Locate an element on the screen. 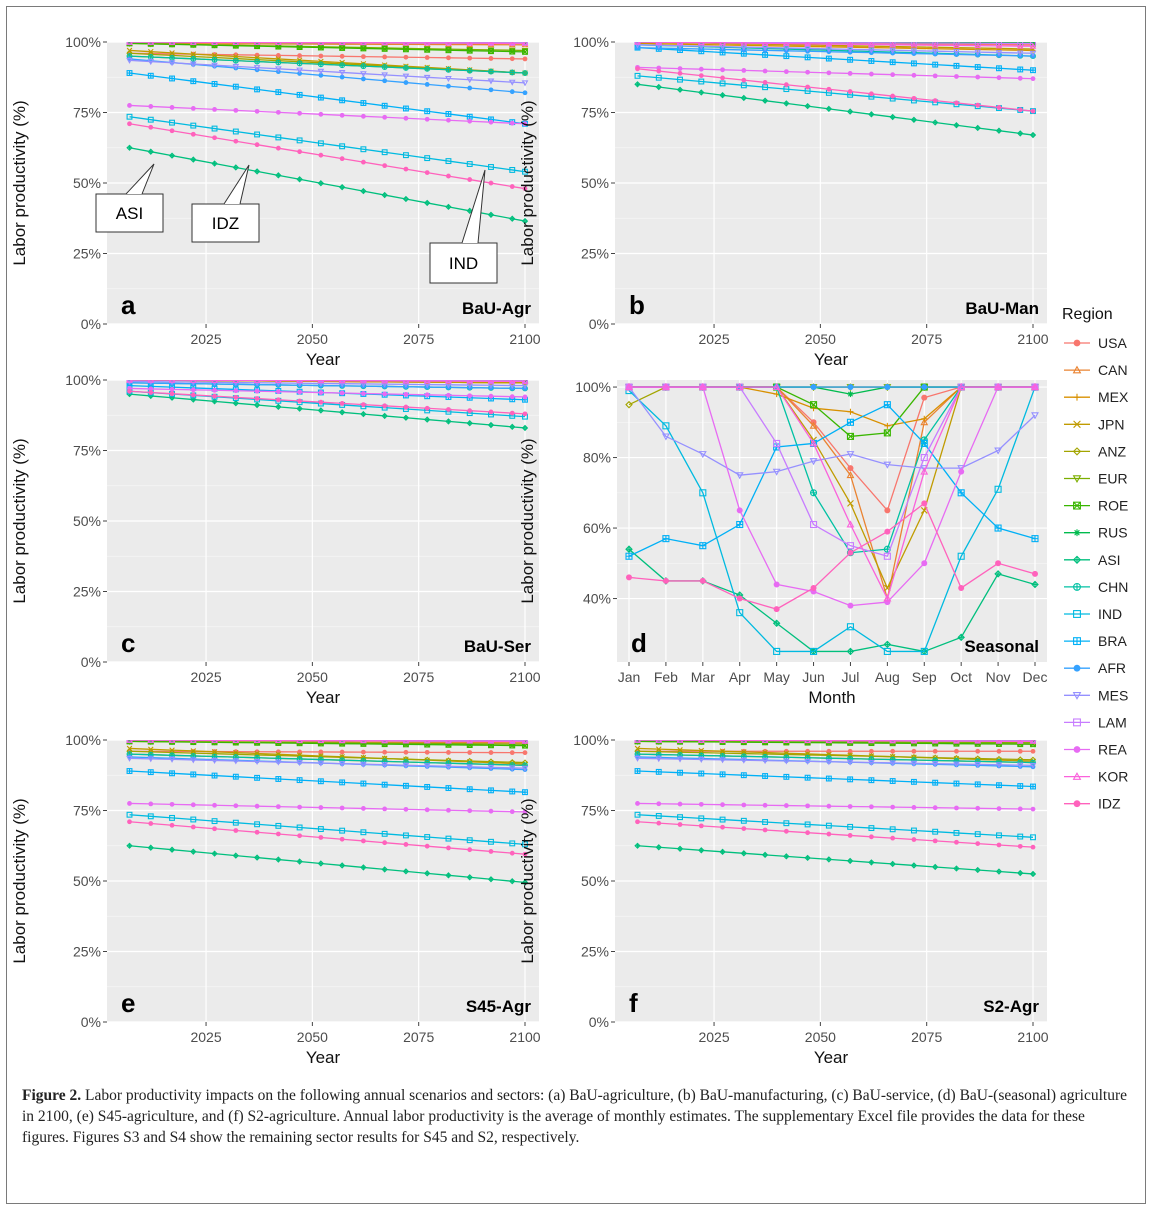 Image resolution: width=1153 pixels, height=1211 pixels. svg-text: CAN is located at coordinates (1113, 370).